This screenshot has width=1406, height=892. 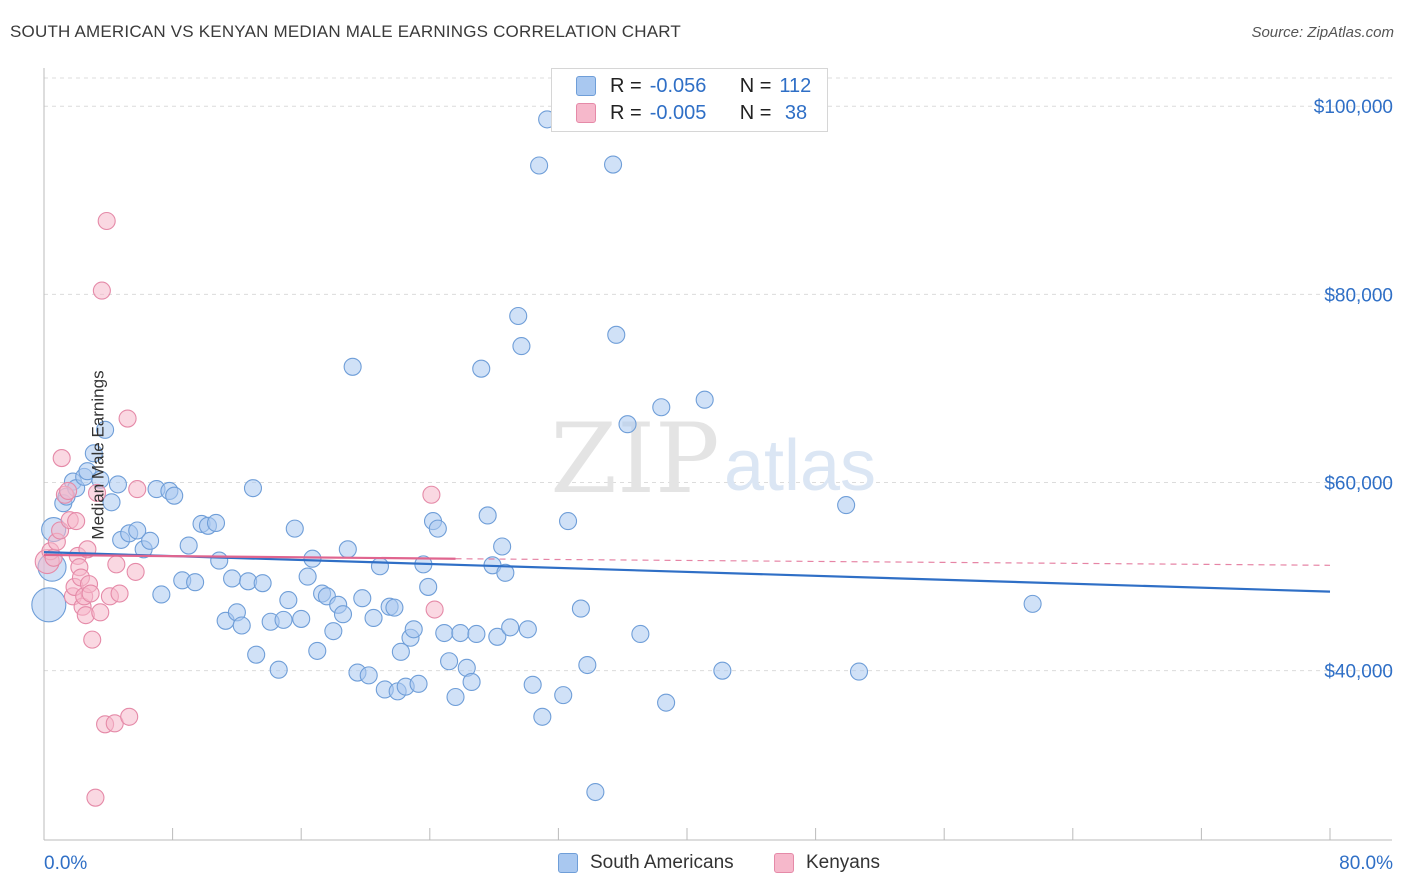 What do you see at coordinates (795, 85) in the screenshot?
I see `n-value: 112` at bounding box center [795, 85].